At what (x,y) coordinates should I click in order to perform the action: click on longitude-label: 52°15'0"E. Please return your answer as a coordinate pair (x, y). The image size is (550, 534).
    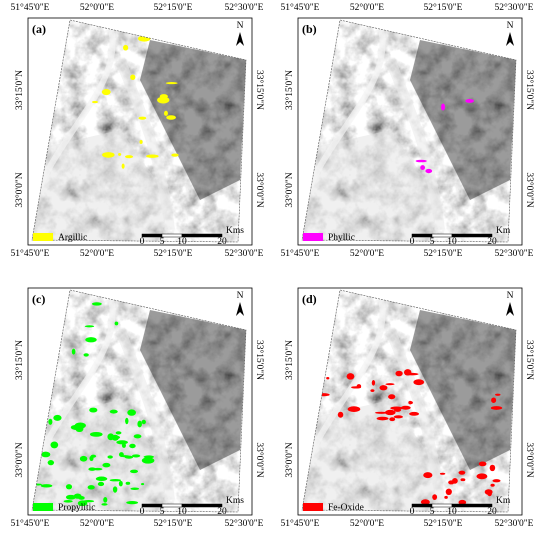
    Looking at the image, I should click on (443, 523).